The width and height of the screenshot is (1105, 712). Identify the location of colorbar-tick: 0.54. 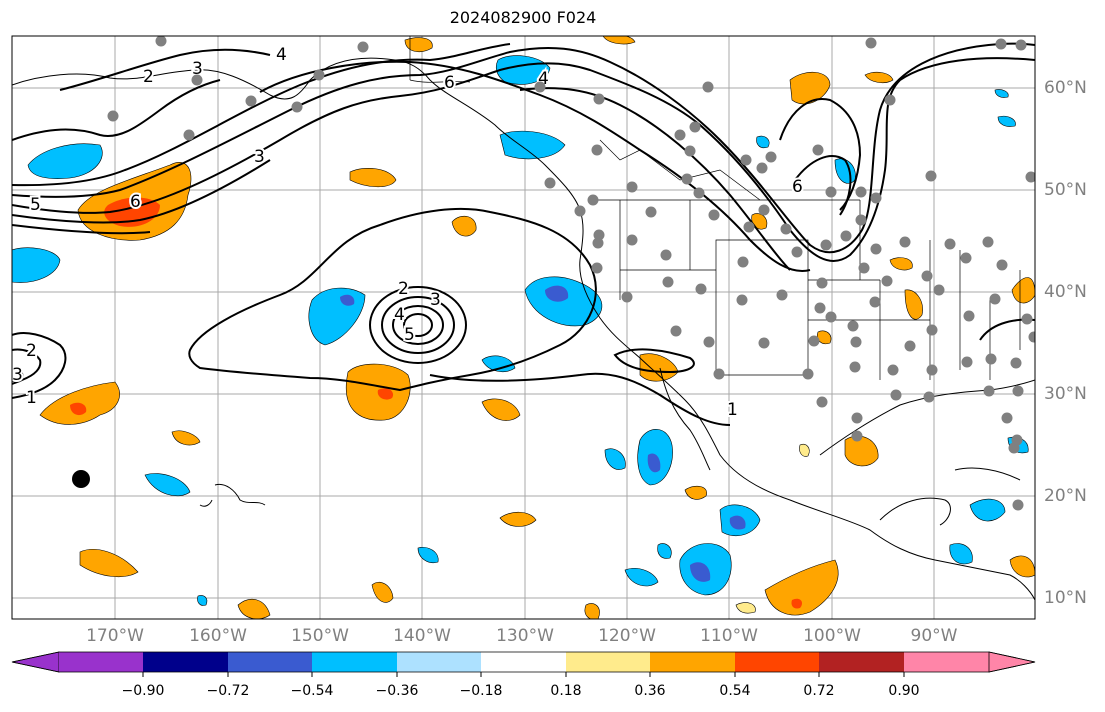
(735, 691).